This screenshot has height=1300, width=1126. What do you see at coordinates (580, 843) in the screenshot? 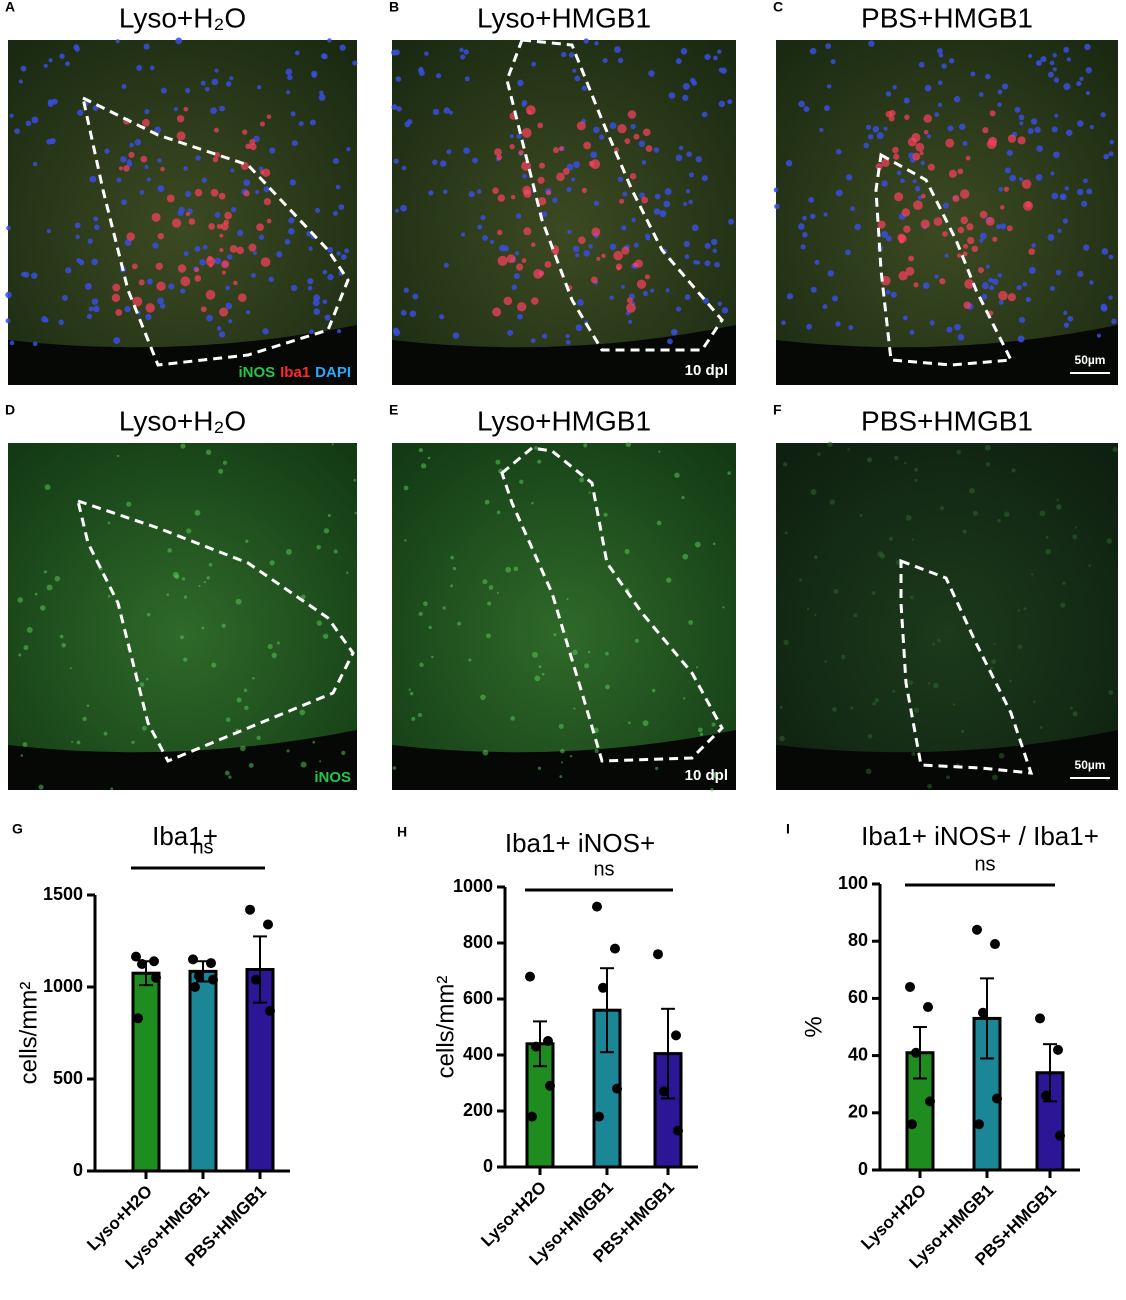
I see `chart-title: Iba1+ iNOS+` at bounding box center [580, 843].